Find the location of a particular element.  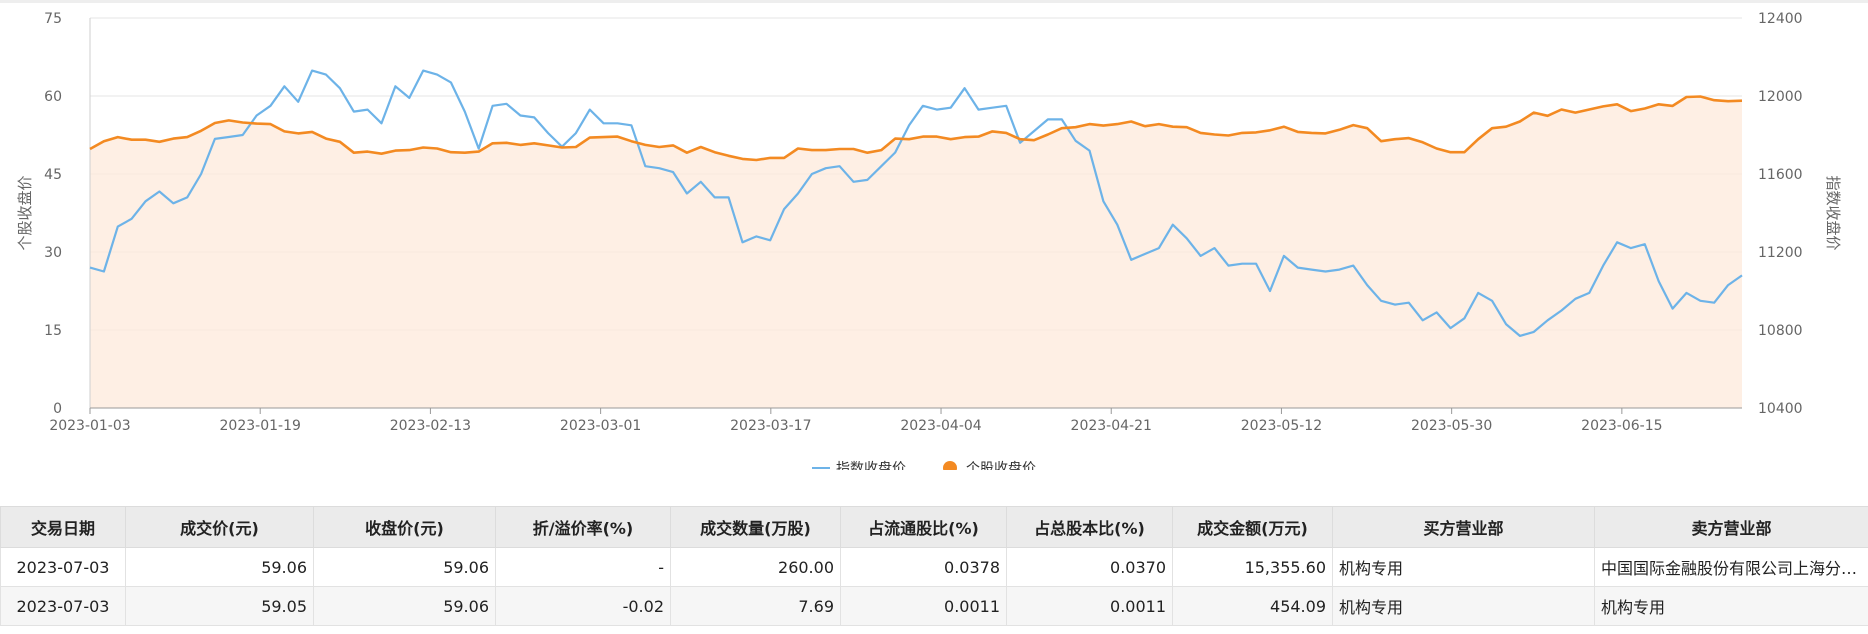

legend-label-0: 指数收盘价 is located at coordinates (871, 465).